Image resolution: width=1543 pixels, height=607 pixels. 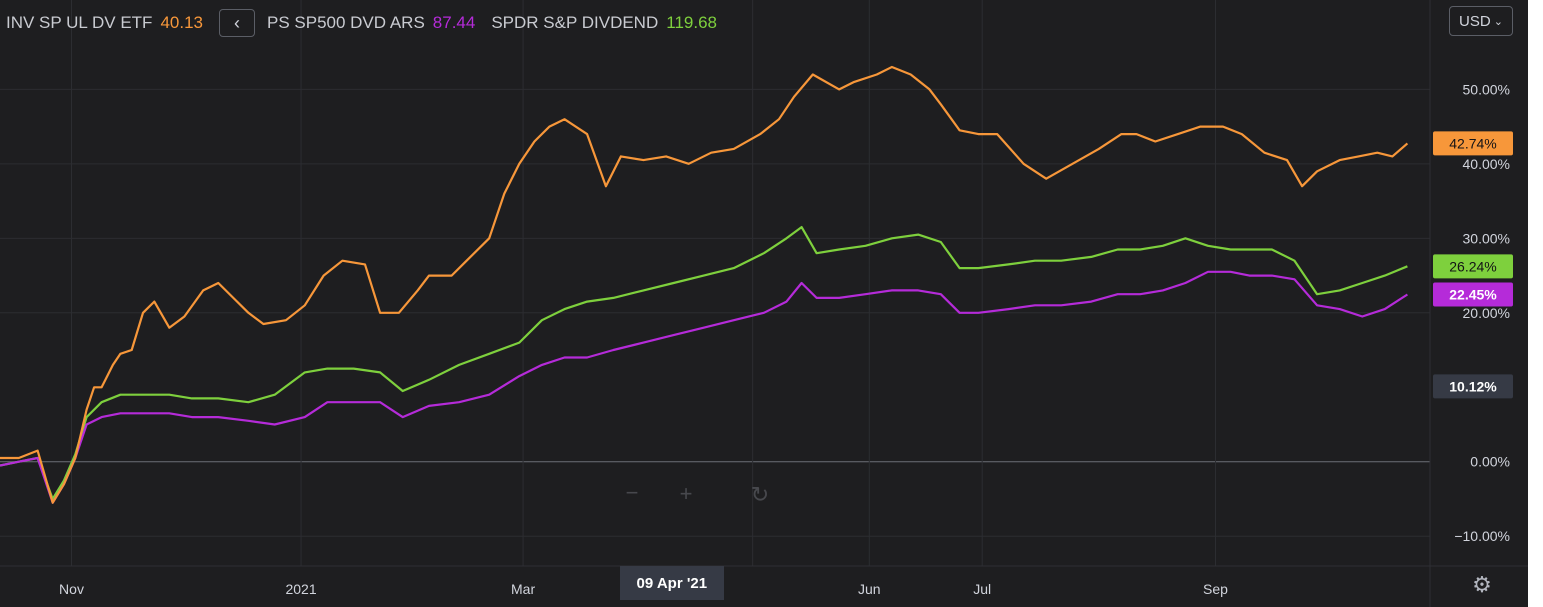 I want to click on legend-value-2: 119.68, so click(x=691, y=22).